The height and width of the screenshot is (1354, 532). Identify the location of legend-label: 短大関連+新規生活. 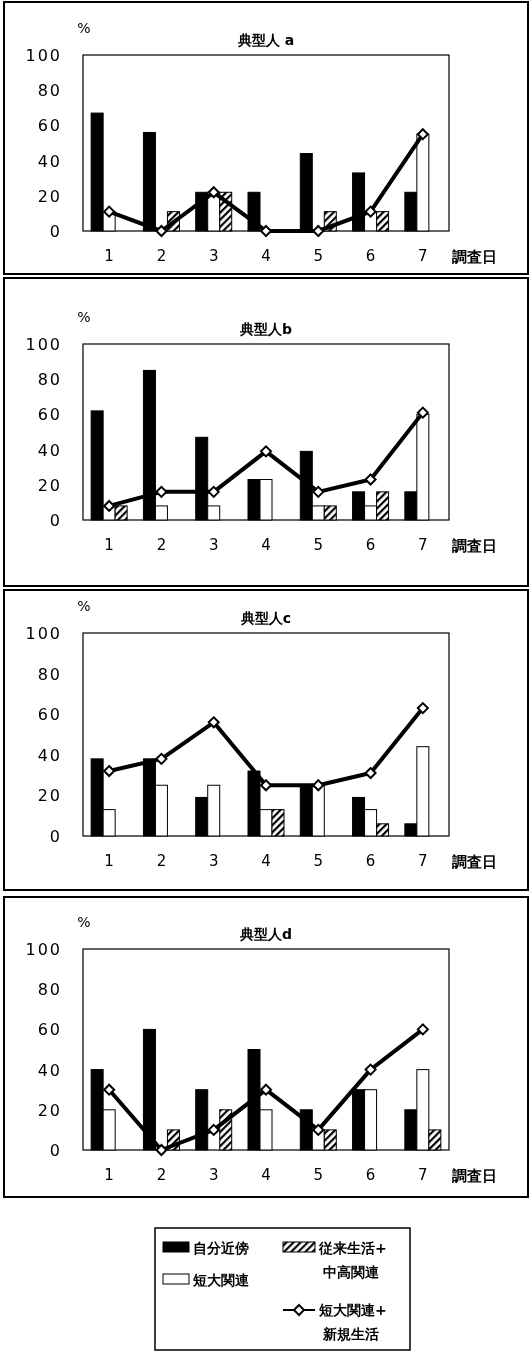
(352, 1322).